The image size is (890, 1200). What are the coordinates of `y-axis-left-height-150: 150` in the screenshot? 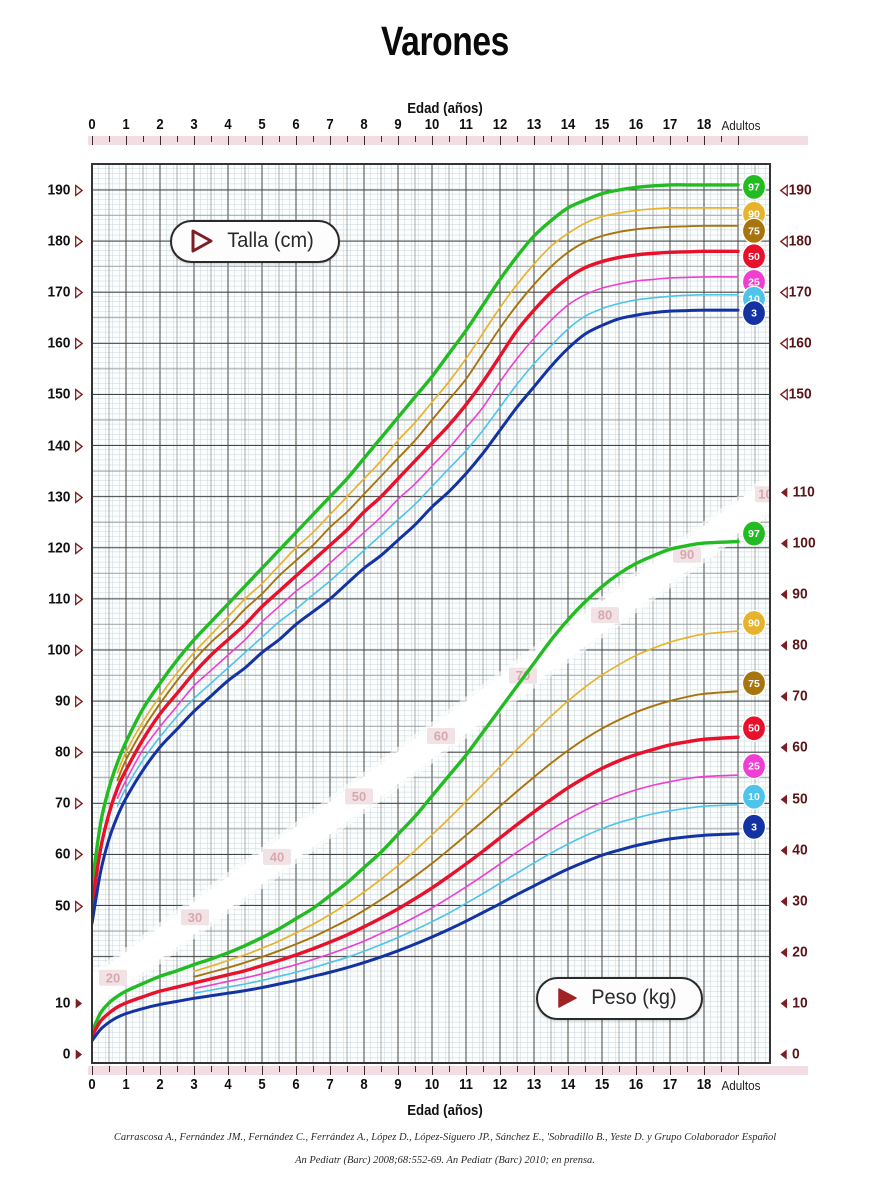 It's located at (55, 394).